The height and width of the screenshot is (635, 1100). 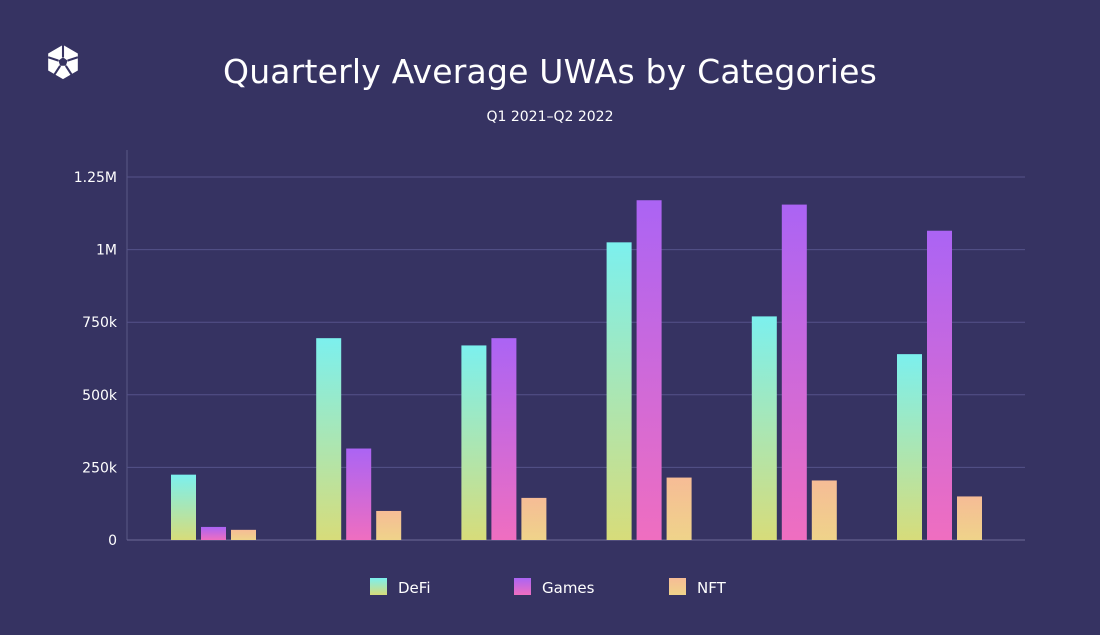 What do you see at coordinates (95, 178) in the screenshot?
I see `y-tick-label: 1.25M` at bounding box center [95, 178].